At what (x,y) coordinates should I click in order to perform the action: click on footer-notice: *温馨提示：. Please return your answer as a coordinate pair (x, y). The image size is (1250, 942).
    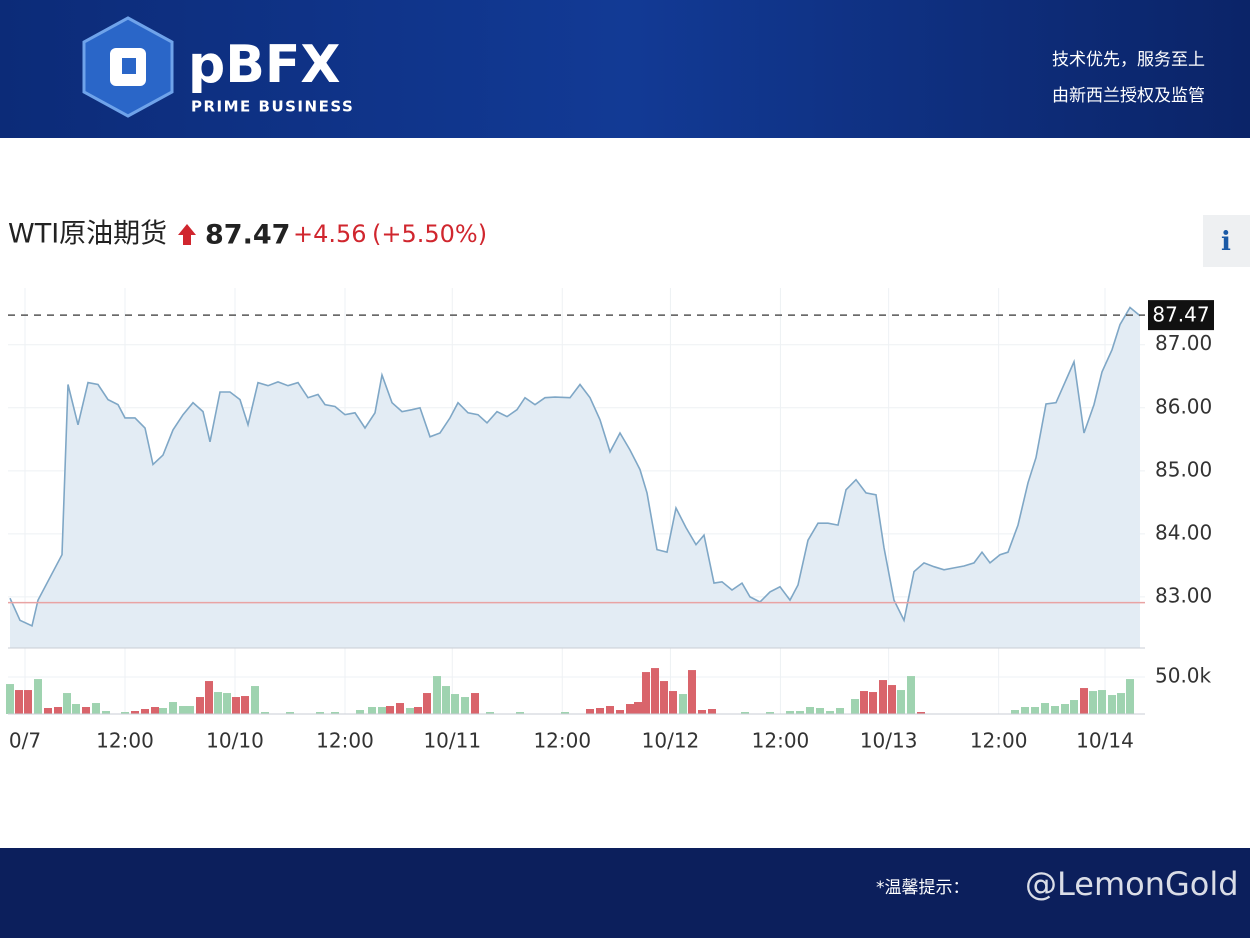
    Looking at the image, I should click on (923, 888).